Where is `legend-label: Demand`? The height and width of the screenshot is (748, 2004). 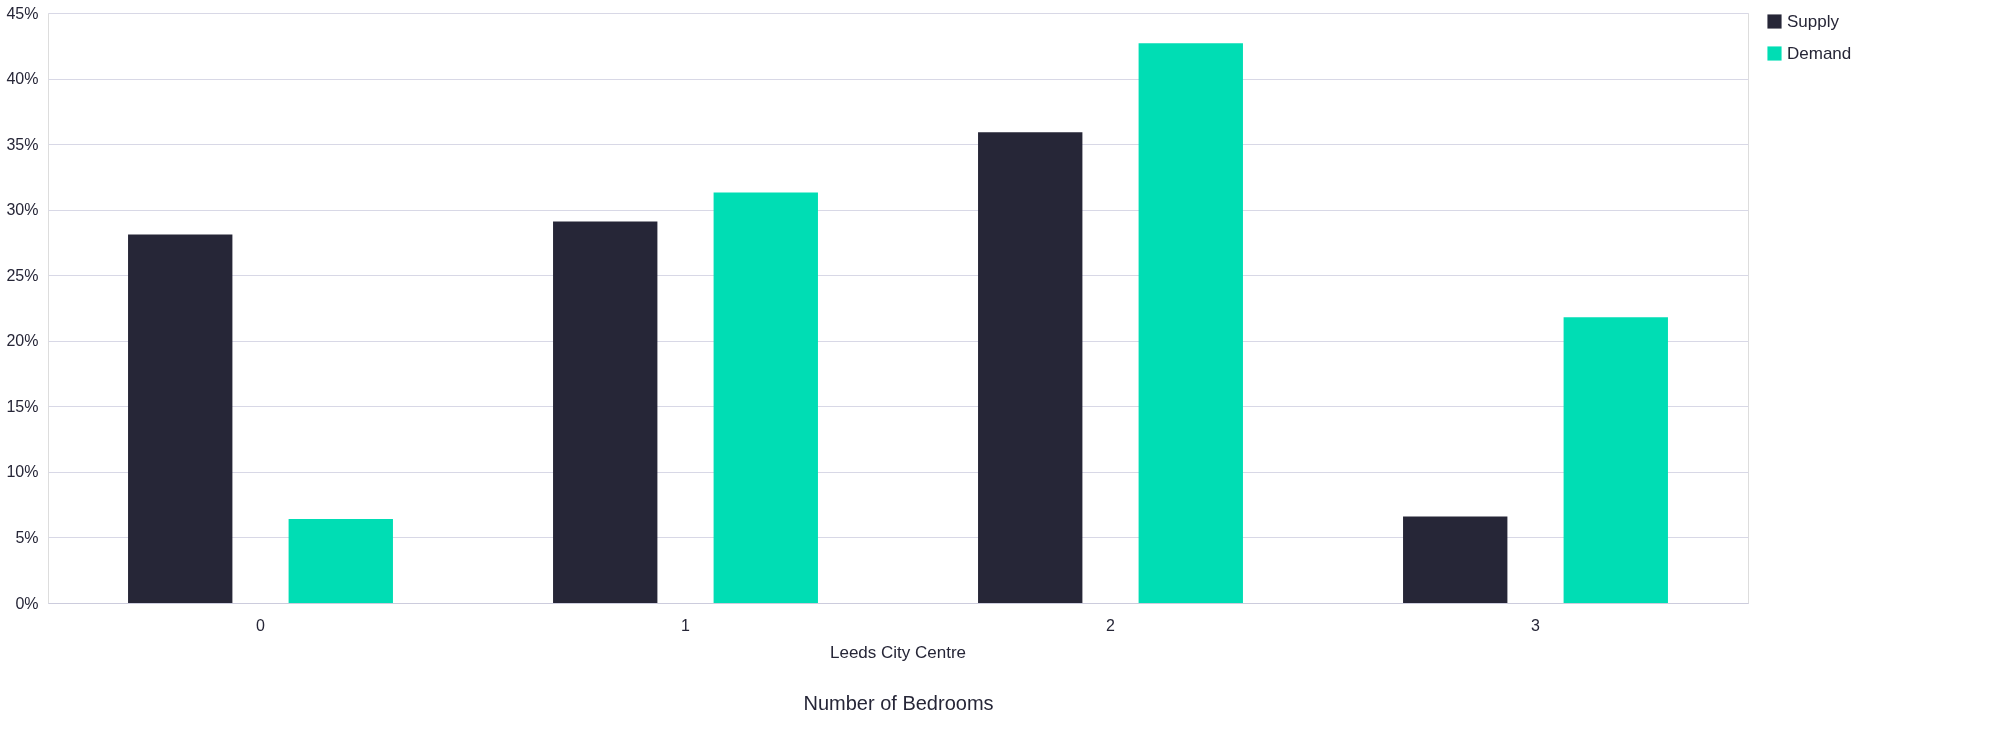
legend-label: Demand is located at coordinates (1819, 53).